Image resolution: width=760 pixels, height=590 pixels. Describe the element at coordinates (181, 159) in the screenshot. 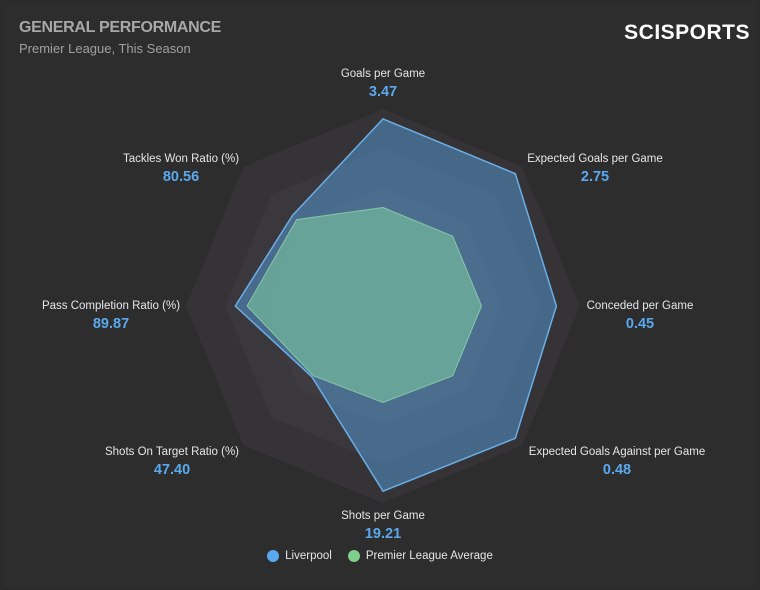

I see `axis-name: Tackles Won Ratio (%)` at that location.